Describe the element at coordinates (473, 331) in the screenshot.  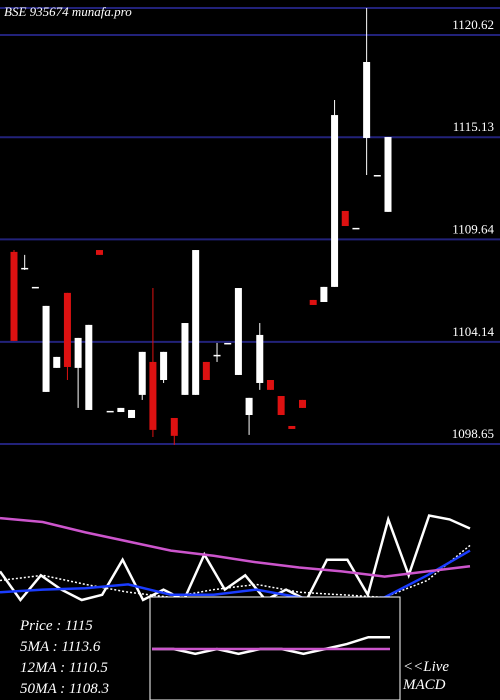
I see `y-tick-label: 1104.14` at that location.